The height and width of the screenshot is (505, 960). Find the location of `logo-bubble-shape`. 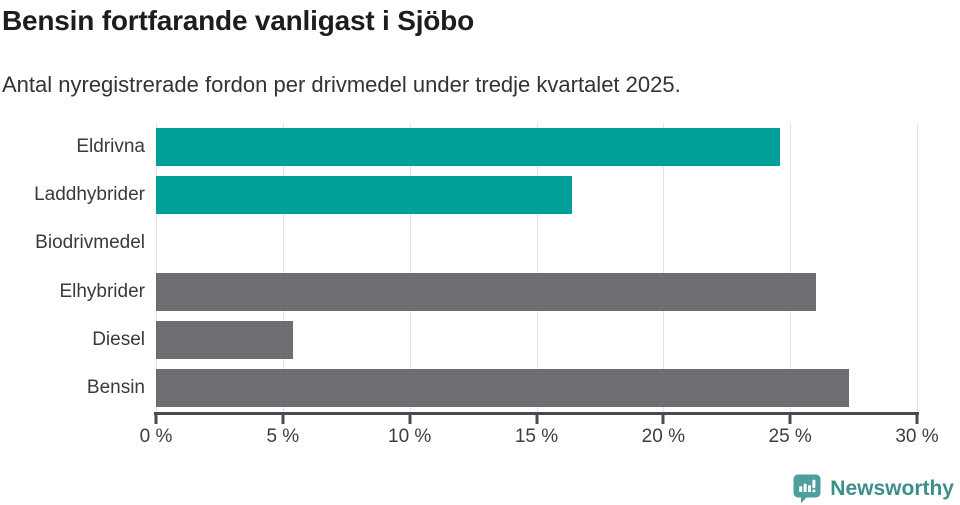

logo-bubble-shape is located at coordinates (807, 489).